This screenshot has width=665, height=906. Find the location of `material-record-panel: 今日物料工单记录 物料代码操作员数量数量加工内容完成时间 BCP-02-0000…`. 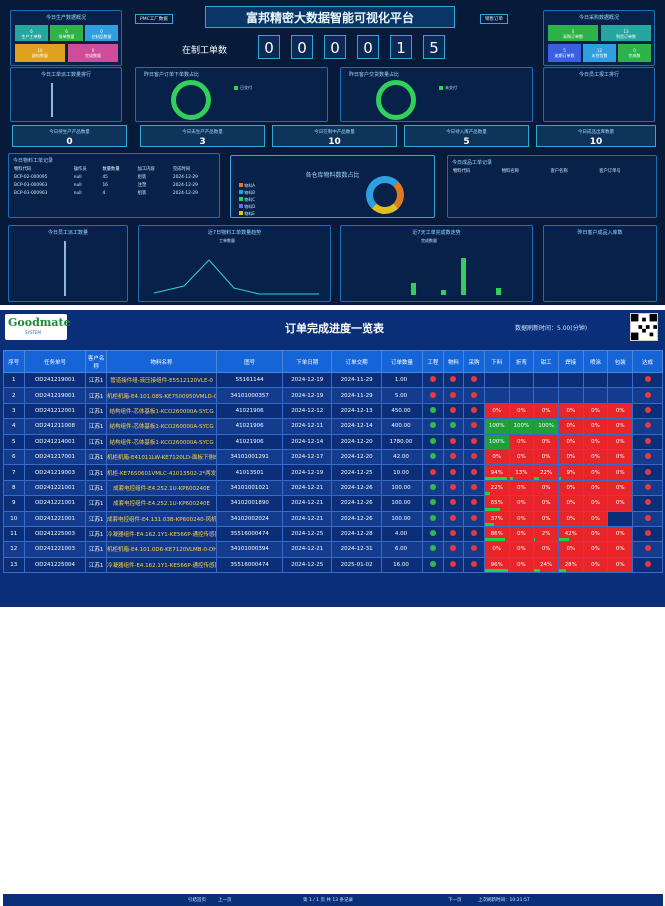

material-record-panel: 今日物料工单记录 物料代码操作员数量数量加工内容完成时间 BCP-02-0000… is located at coordinates (114, 185).